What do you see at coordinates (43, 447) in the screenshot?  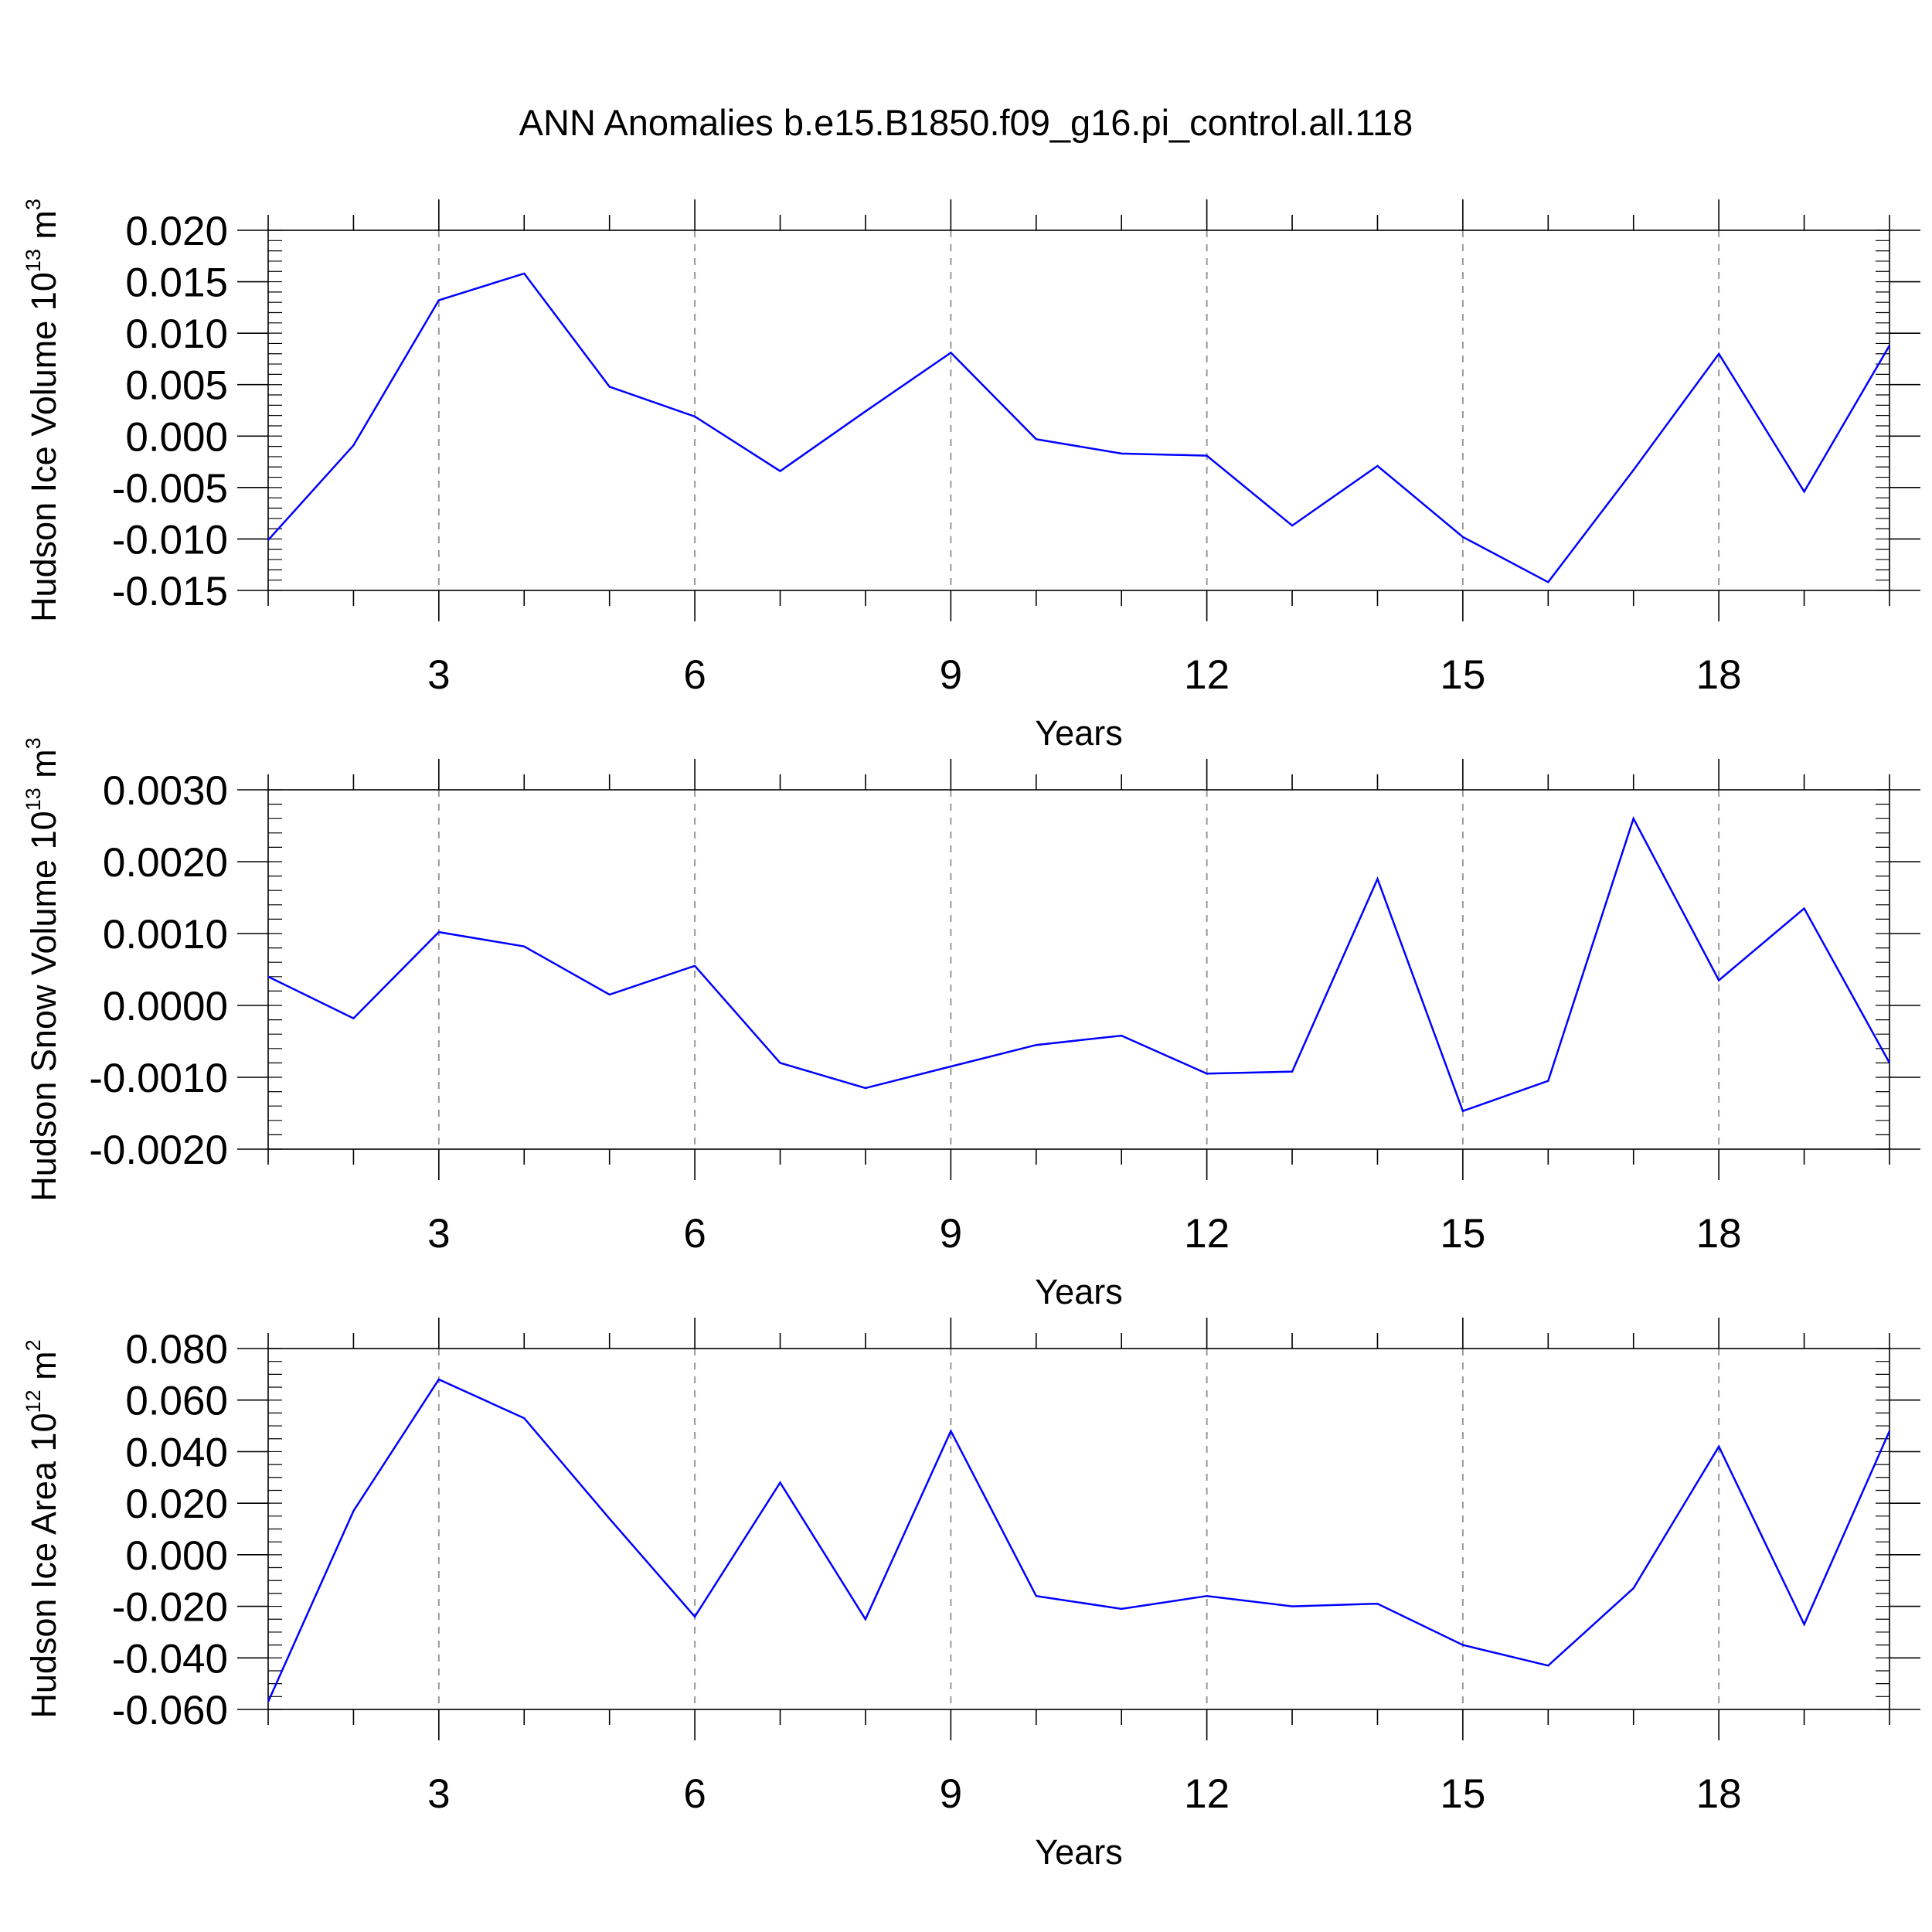 I see `y-axis-title-main: Hudson Ice Volume 10` at bounding box center [43, 447].